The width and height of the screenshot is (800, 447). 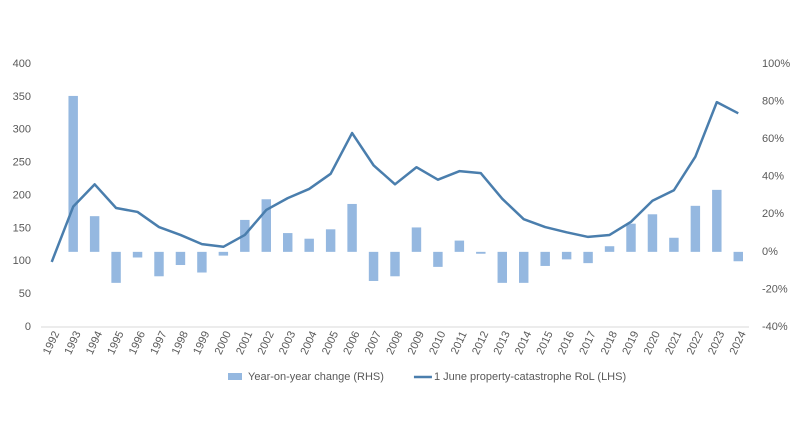 What do you see at coordinates (775, 289) in the screenshot?
I see `y2-tick-label: -20%` at bounding box center [775, 289].